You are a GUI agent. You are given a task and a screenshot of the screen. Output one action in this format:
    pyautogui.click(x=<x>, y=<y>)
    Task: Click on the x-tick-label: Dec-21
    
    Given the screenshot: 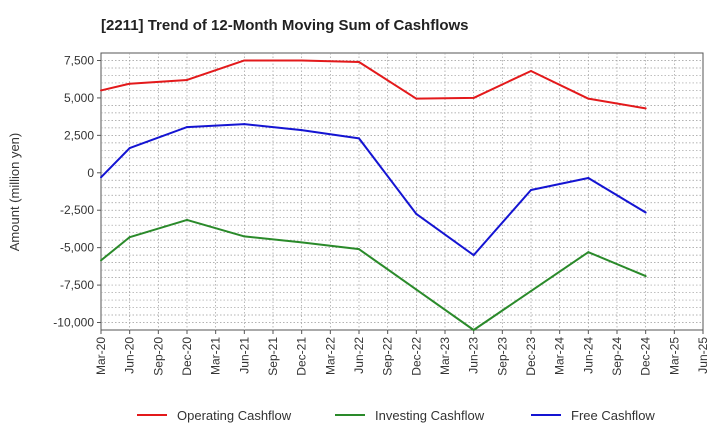 What is the action you would take?
    pyautogui.click(x=302, y=356)
    